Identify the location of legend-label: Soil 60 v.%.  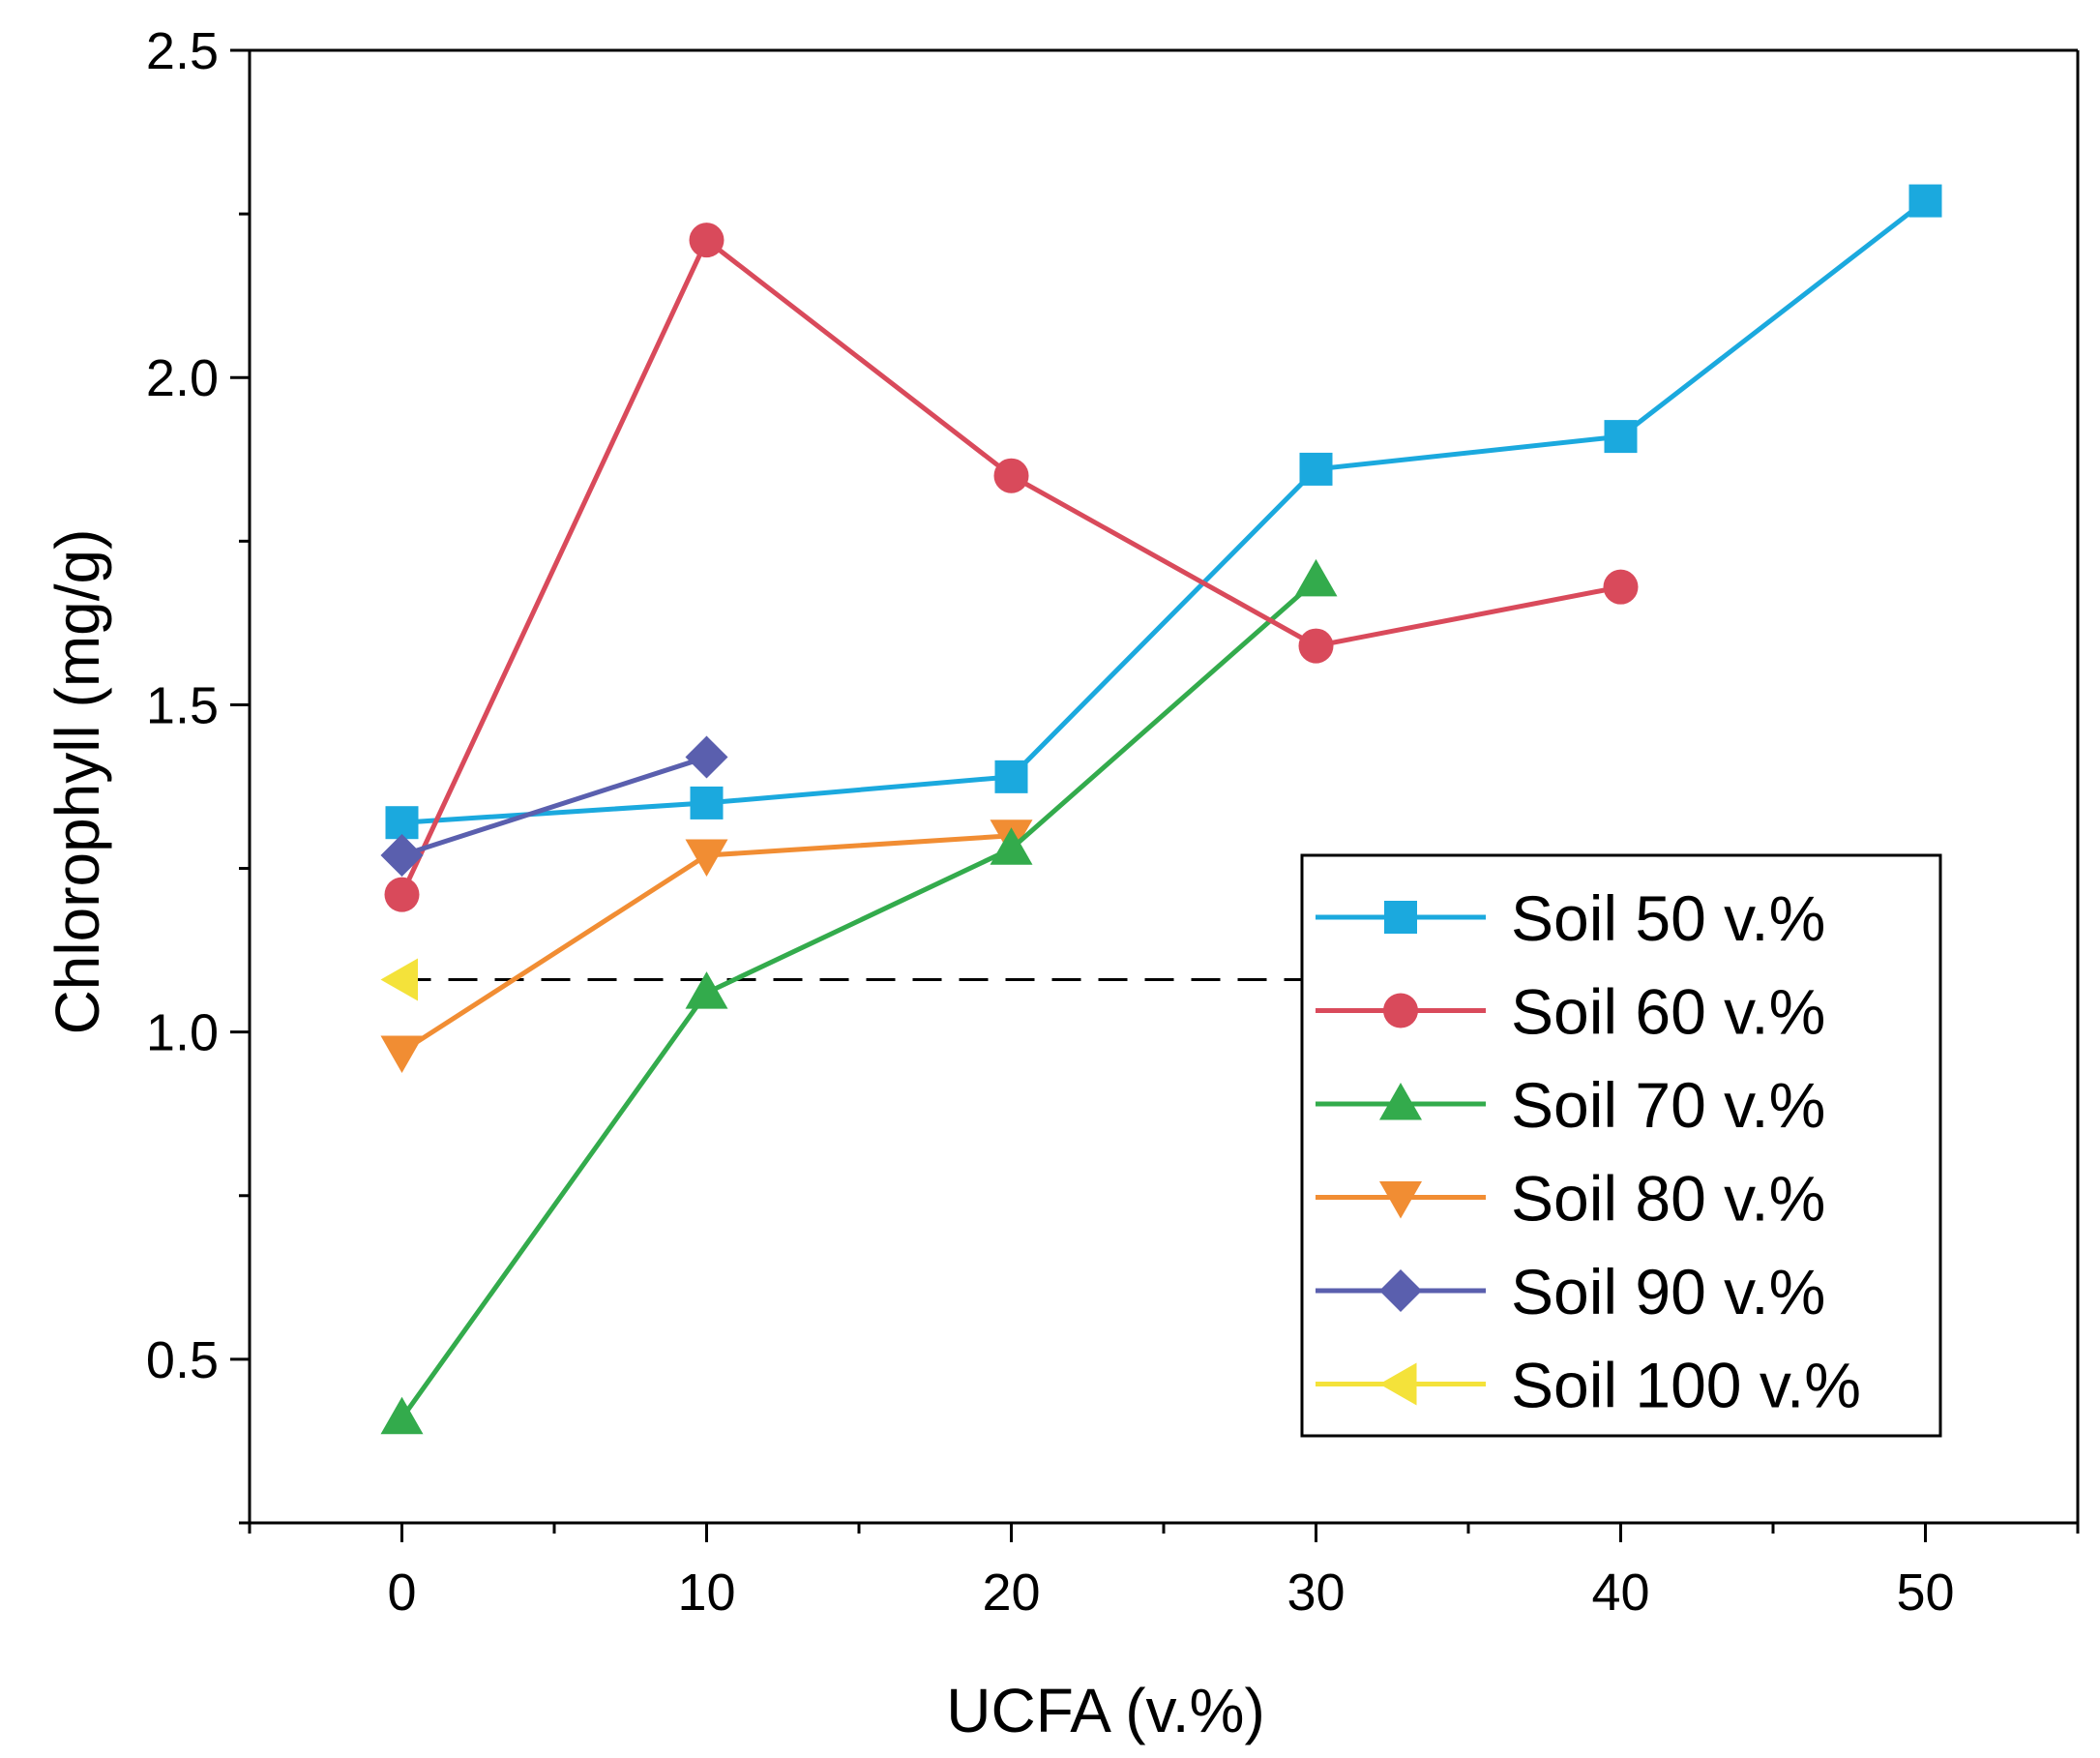
(1668, 1012).